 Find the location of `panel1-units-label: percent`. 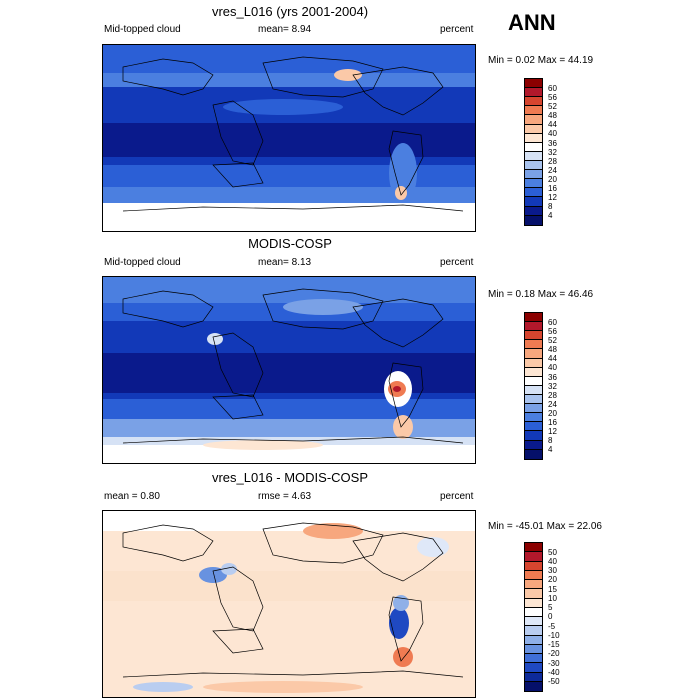

panel1-units-label: percent is located at coordinates (457, 29).